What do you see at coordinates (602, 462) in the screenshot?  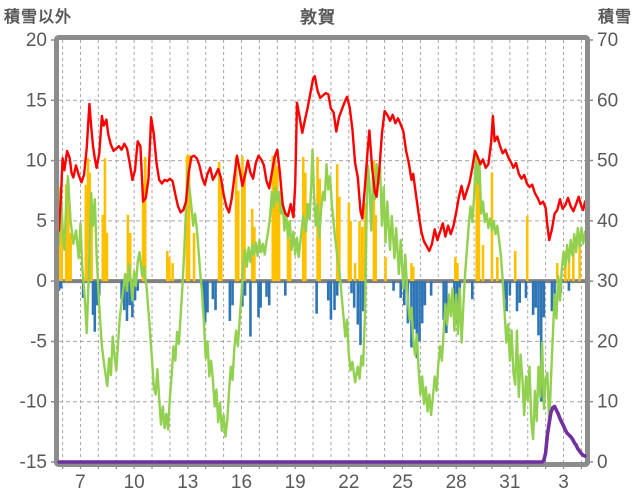 I see `right-axis-tick-label: 0` at bounding box center [602, 462].